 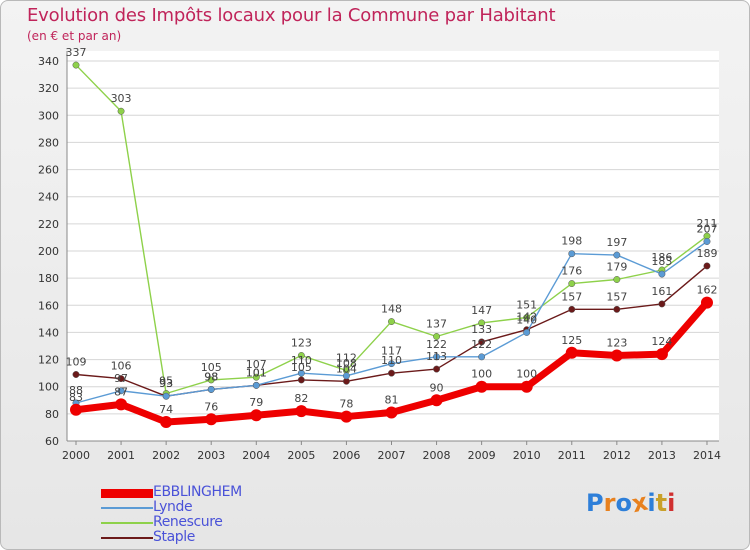 I want to click on data-label: 157, so click(x=616, y=296).